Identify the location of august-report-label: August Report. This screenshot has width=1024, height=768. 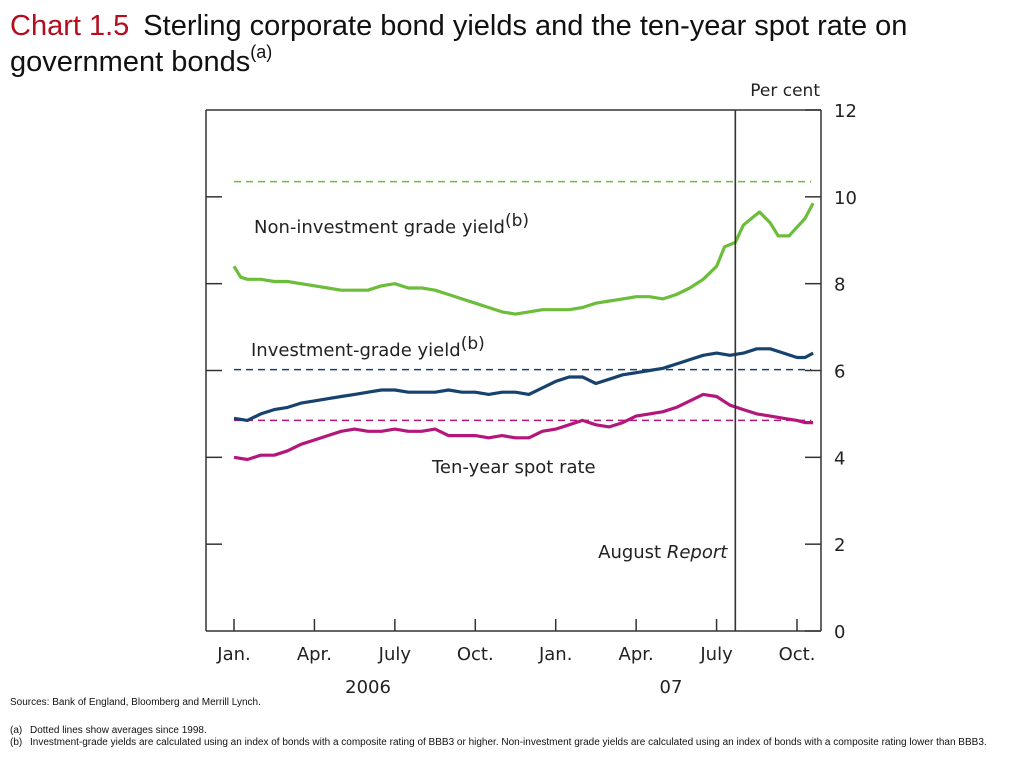
(663, 552).